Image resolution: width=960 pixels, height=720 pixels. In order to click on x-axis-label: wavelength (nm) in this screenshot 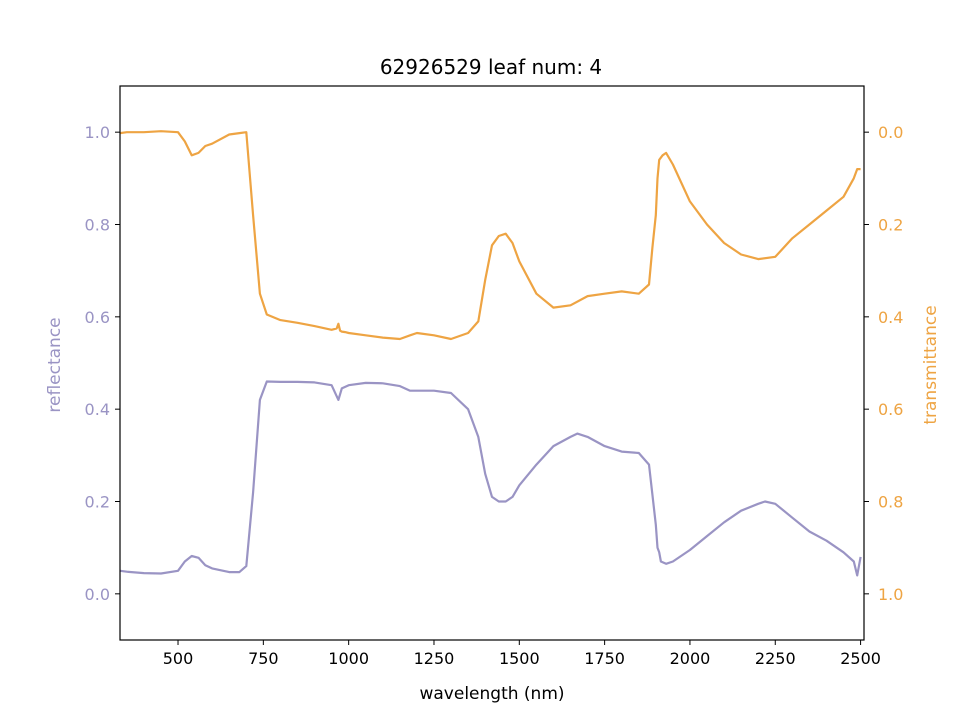, I will do `click(491, 694)`.